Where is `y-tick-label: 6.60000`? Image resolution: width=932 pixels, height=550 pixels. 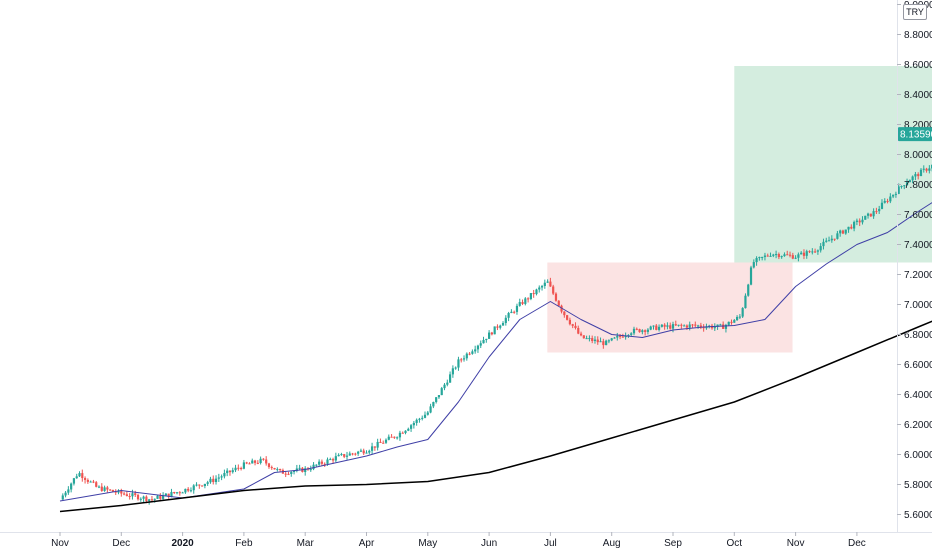
y-tick-label: 6.60000 is located at coordinates (918, 365).